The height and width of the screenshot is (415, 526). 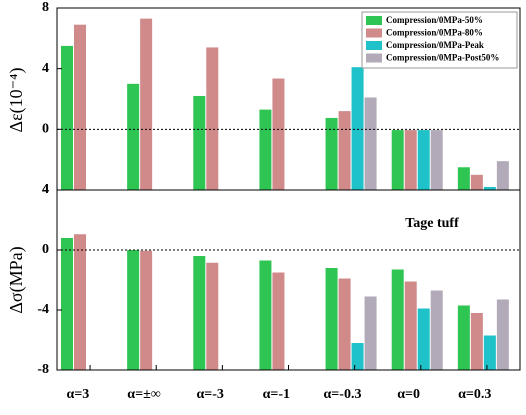 I want to click on x-tick-label: α=3, so click(x=78, y=394).